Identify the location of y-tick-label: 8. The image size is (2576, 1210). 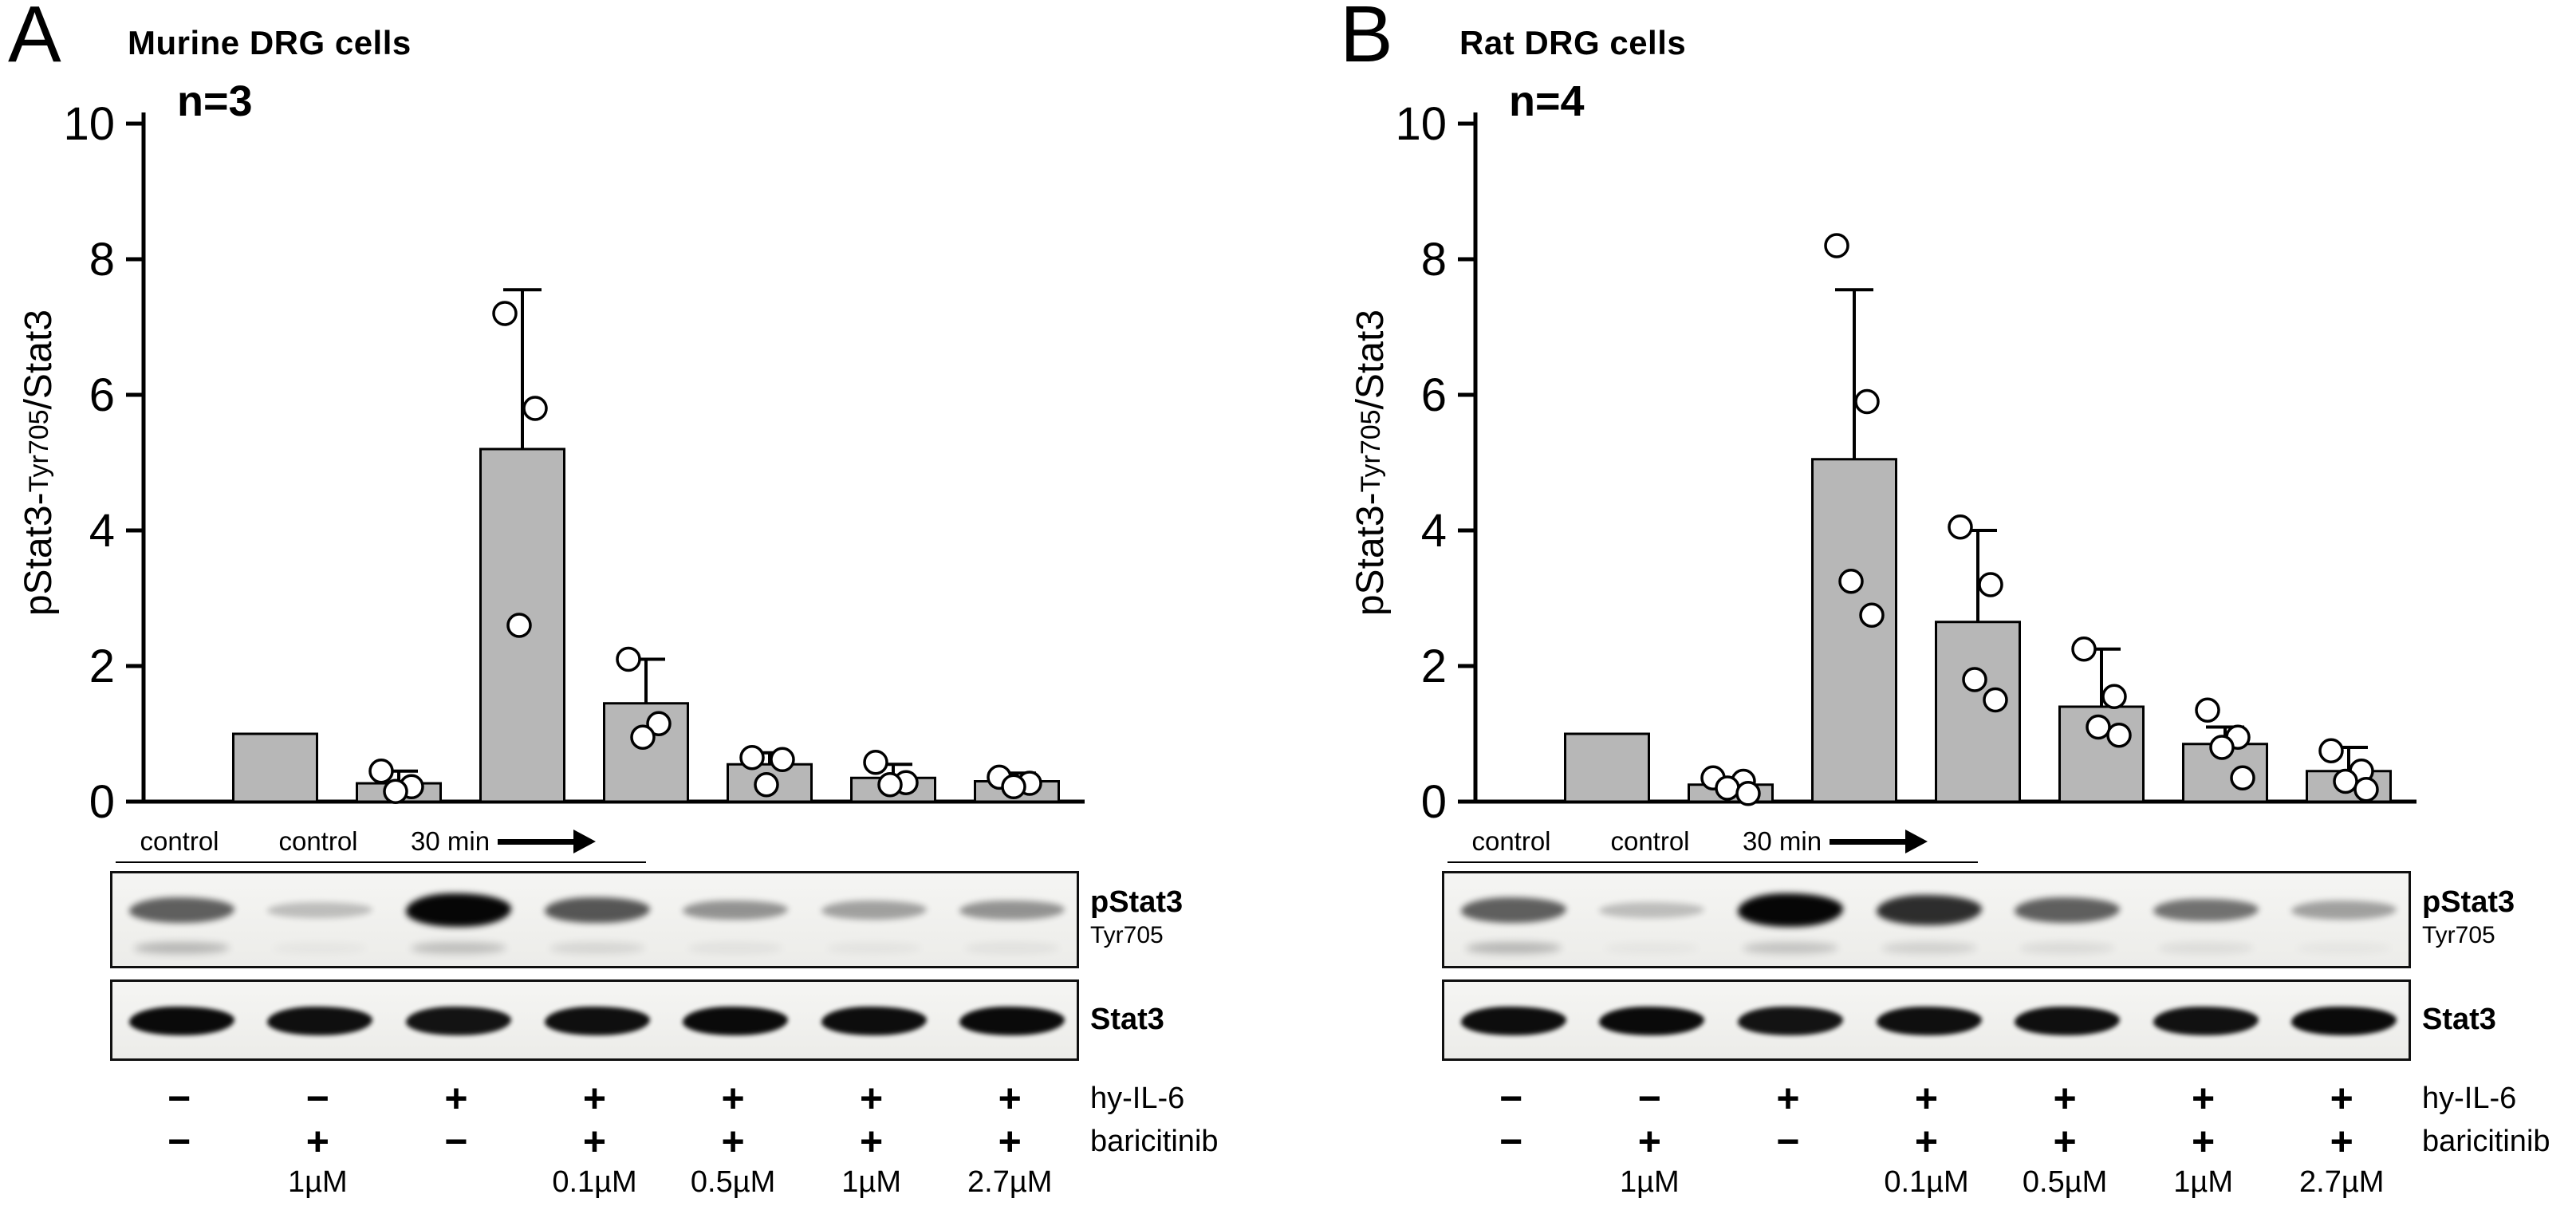
(1434, 260).